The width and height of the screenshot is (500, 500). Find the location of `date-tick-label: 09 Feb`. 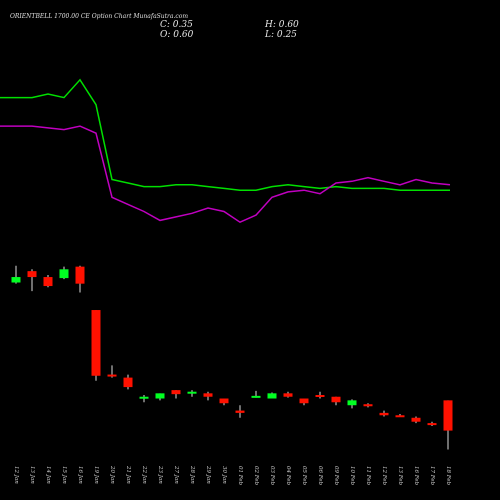

date-tick-label: 09 Feb is located at coordinates (336, 476).